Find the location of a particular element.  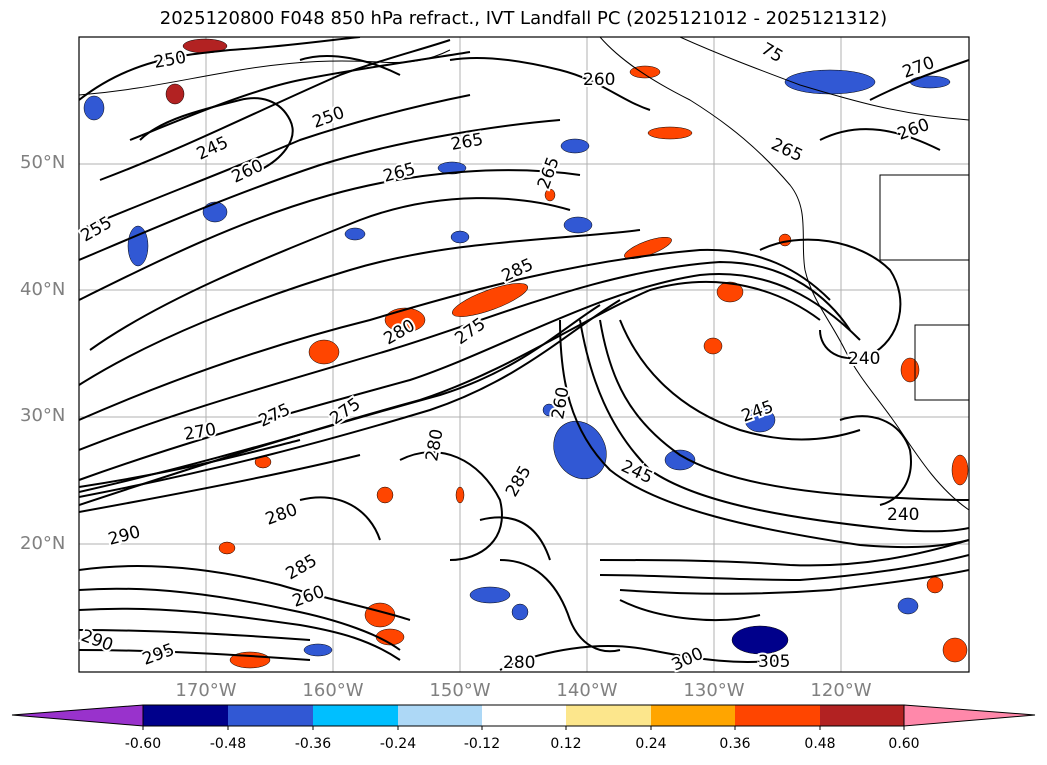

colorbar-tick-label: -0.36 is located at coordinates (313, 744).